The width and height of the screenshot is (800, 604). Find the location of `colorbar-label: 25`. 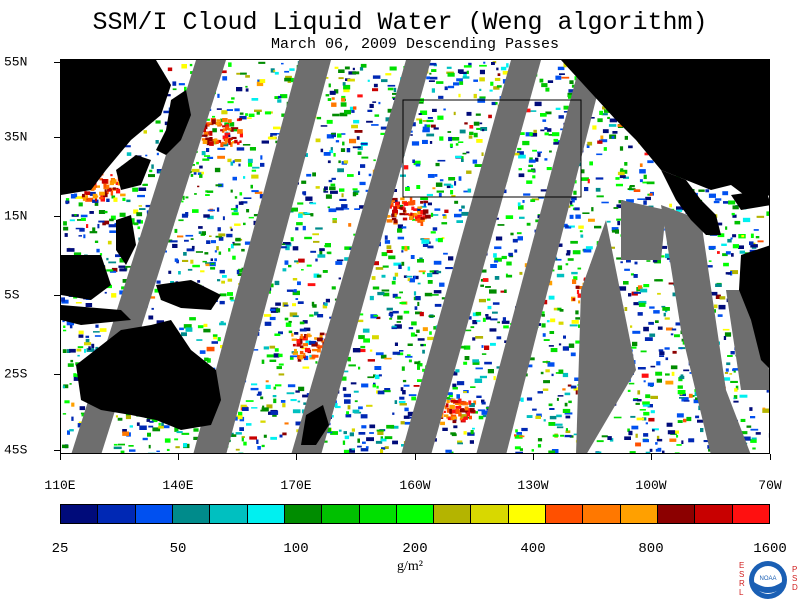

colorbar-label: 25 is located at coordinates (60, 549).